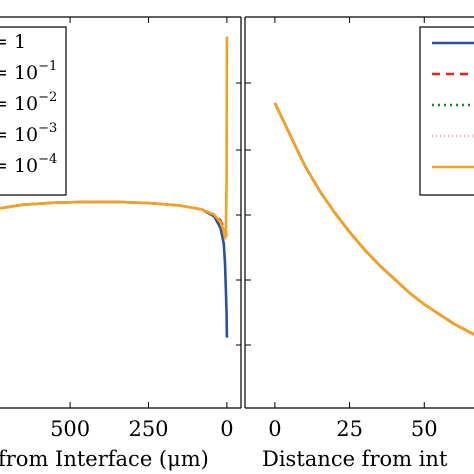  I want to click on right-legend, so click(446, 111).